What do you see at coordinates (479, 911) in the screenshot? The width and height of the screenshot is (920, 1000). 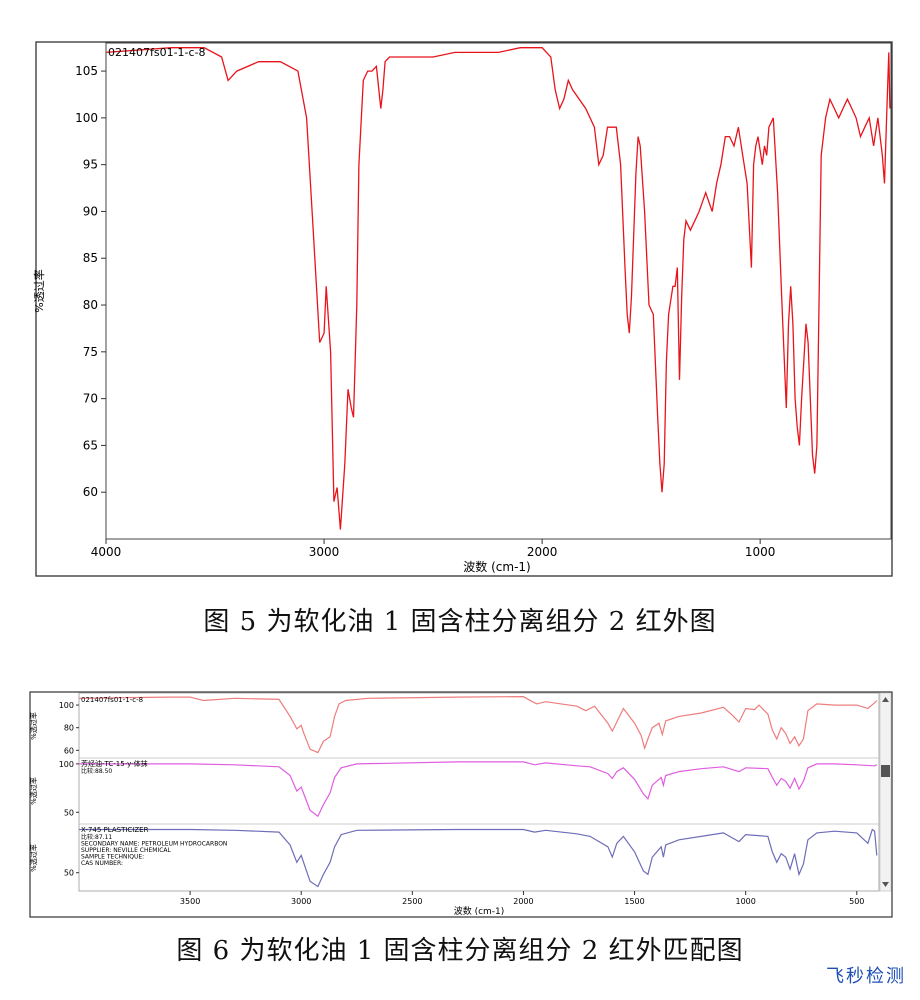 I see `match-x-axis-label: 波数 (cm-1)` at bounding box center [479, 911].